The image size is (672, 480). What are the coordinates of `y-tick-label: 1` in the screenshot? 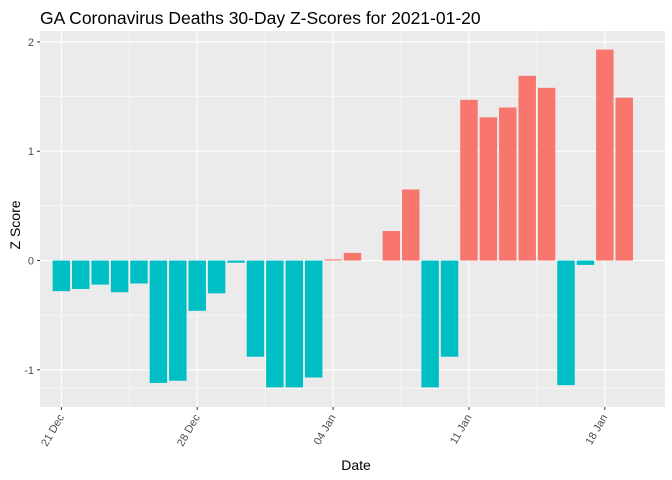 It's located at (31, 152).